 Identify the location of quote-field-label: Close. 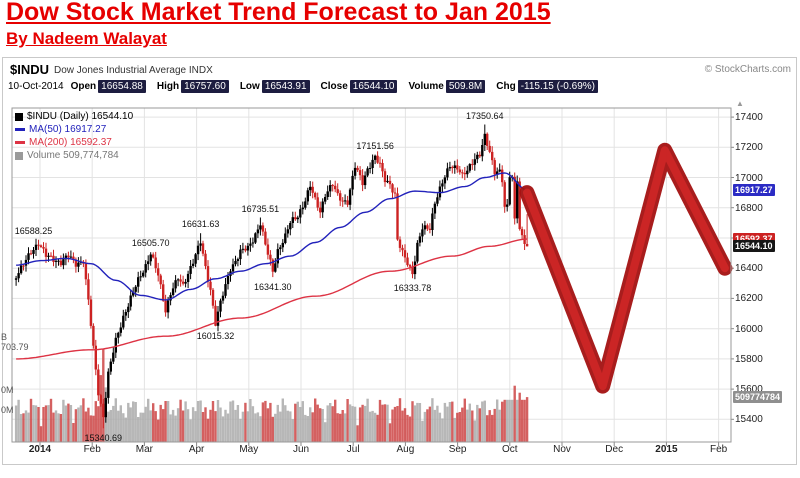
(334, 86).